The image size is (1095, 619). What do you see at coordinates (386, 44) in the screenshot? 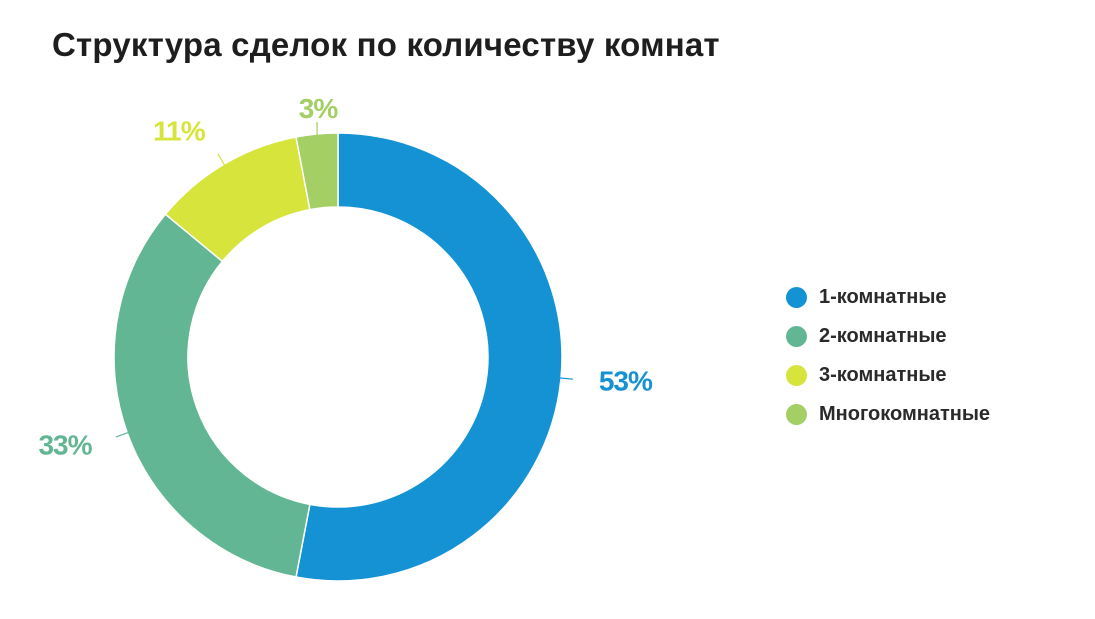
I see `chart-title: Структура сделок по количеству комнат` at bounding box center [386, 44].